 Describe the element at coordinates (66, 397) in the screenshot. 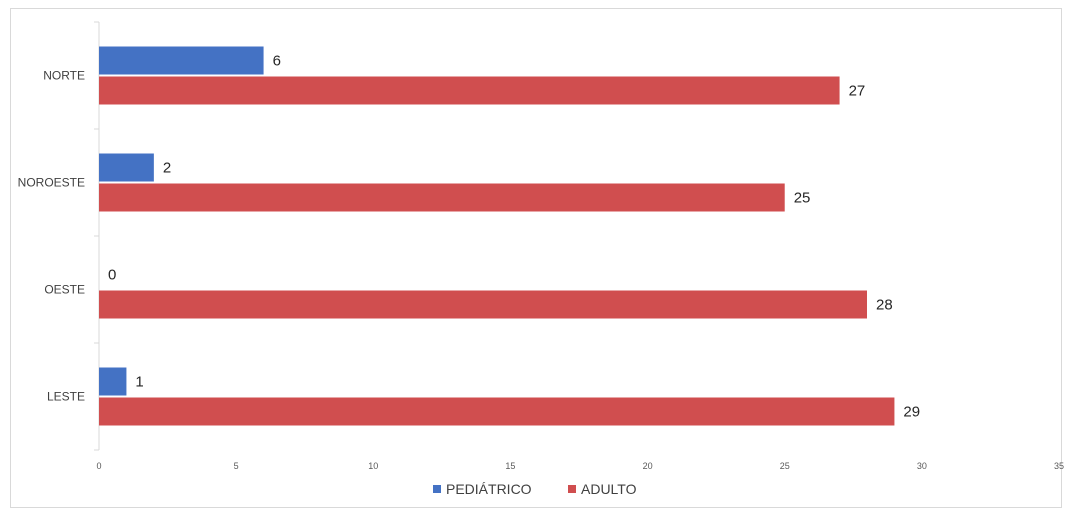

I see `category-label: LESTE` at that location.